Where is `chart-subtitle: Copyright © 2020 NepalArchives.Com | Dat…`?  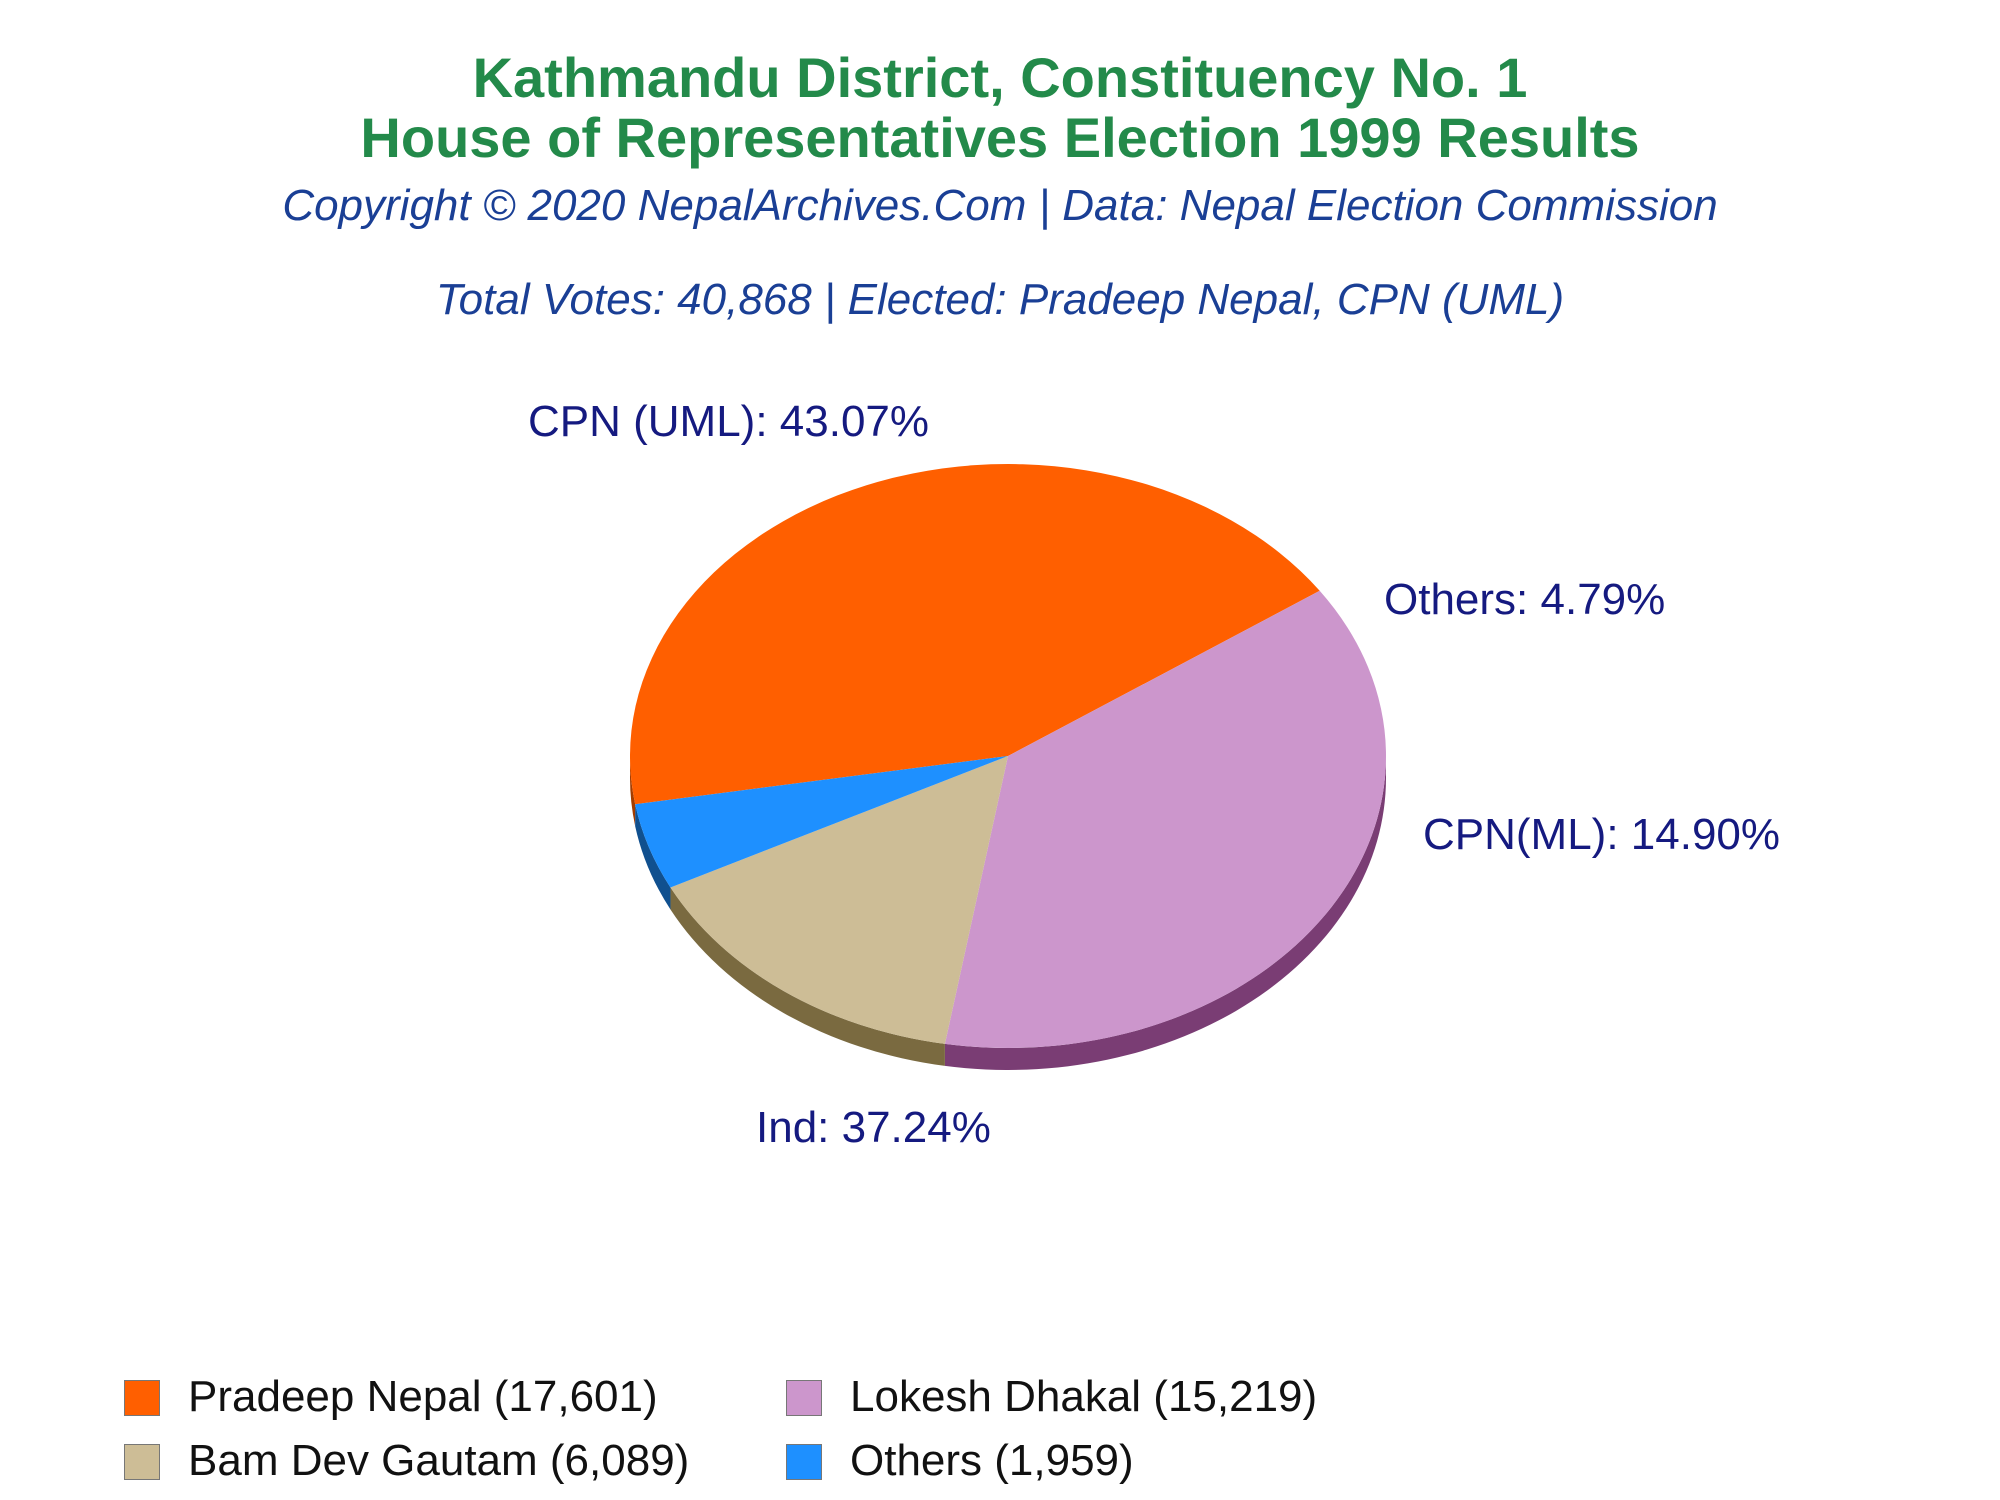
chart-subtitle: Copyright © 2020 NepalArchives.Com | Dat… is located at coordinates (1000, 205).